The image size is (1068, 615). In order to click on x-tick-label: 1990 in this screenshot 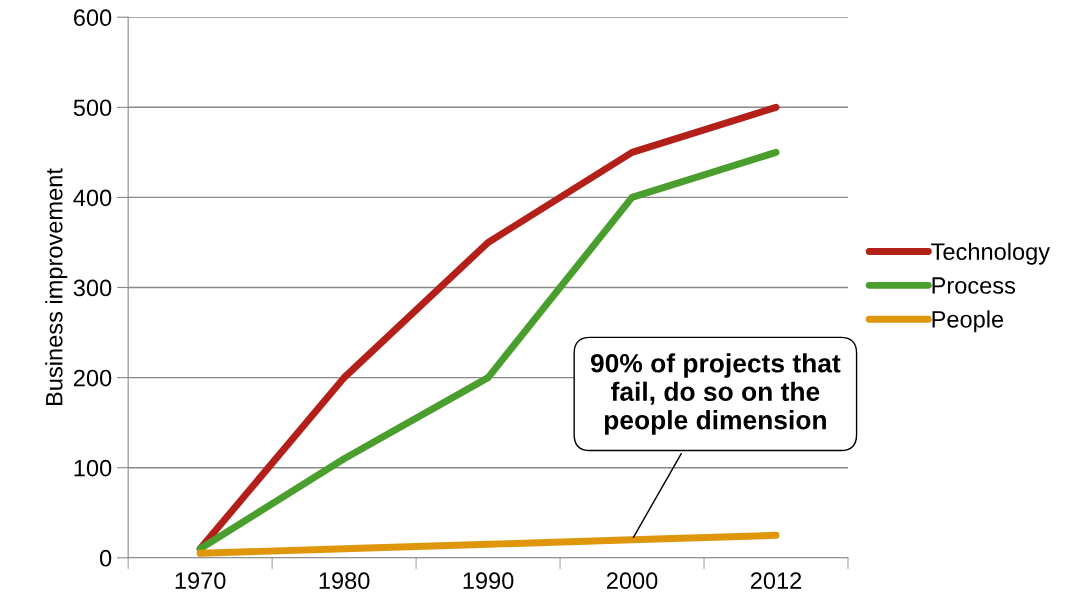, I will do `click(488, 581)`.